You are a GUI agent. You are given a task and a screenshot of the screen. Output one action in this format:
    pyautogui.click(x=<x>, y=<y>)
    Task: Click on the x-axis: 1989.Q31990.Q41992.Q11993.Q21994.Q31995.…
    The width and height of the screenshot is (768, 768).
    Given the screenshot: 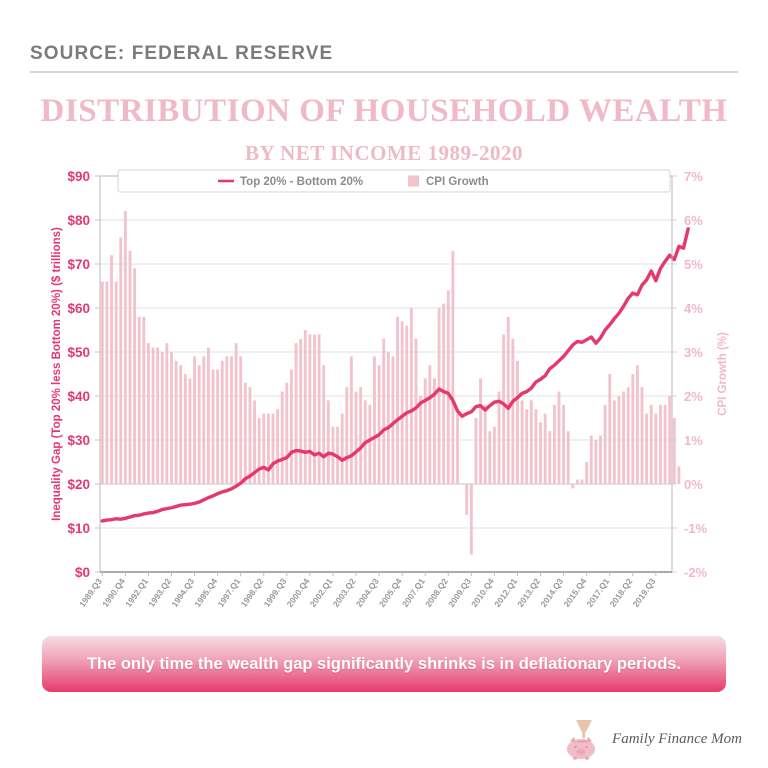 What is the action you would take?
    pyautogui.click(x=367, y=590)
    